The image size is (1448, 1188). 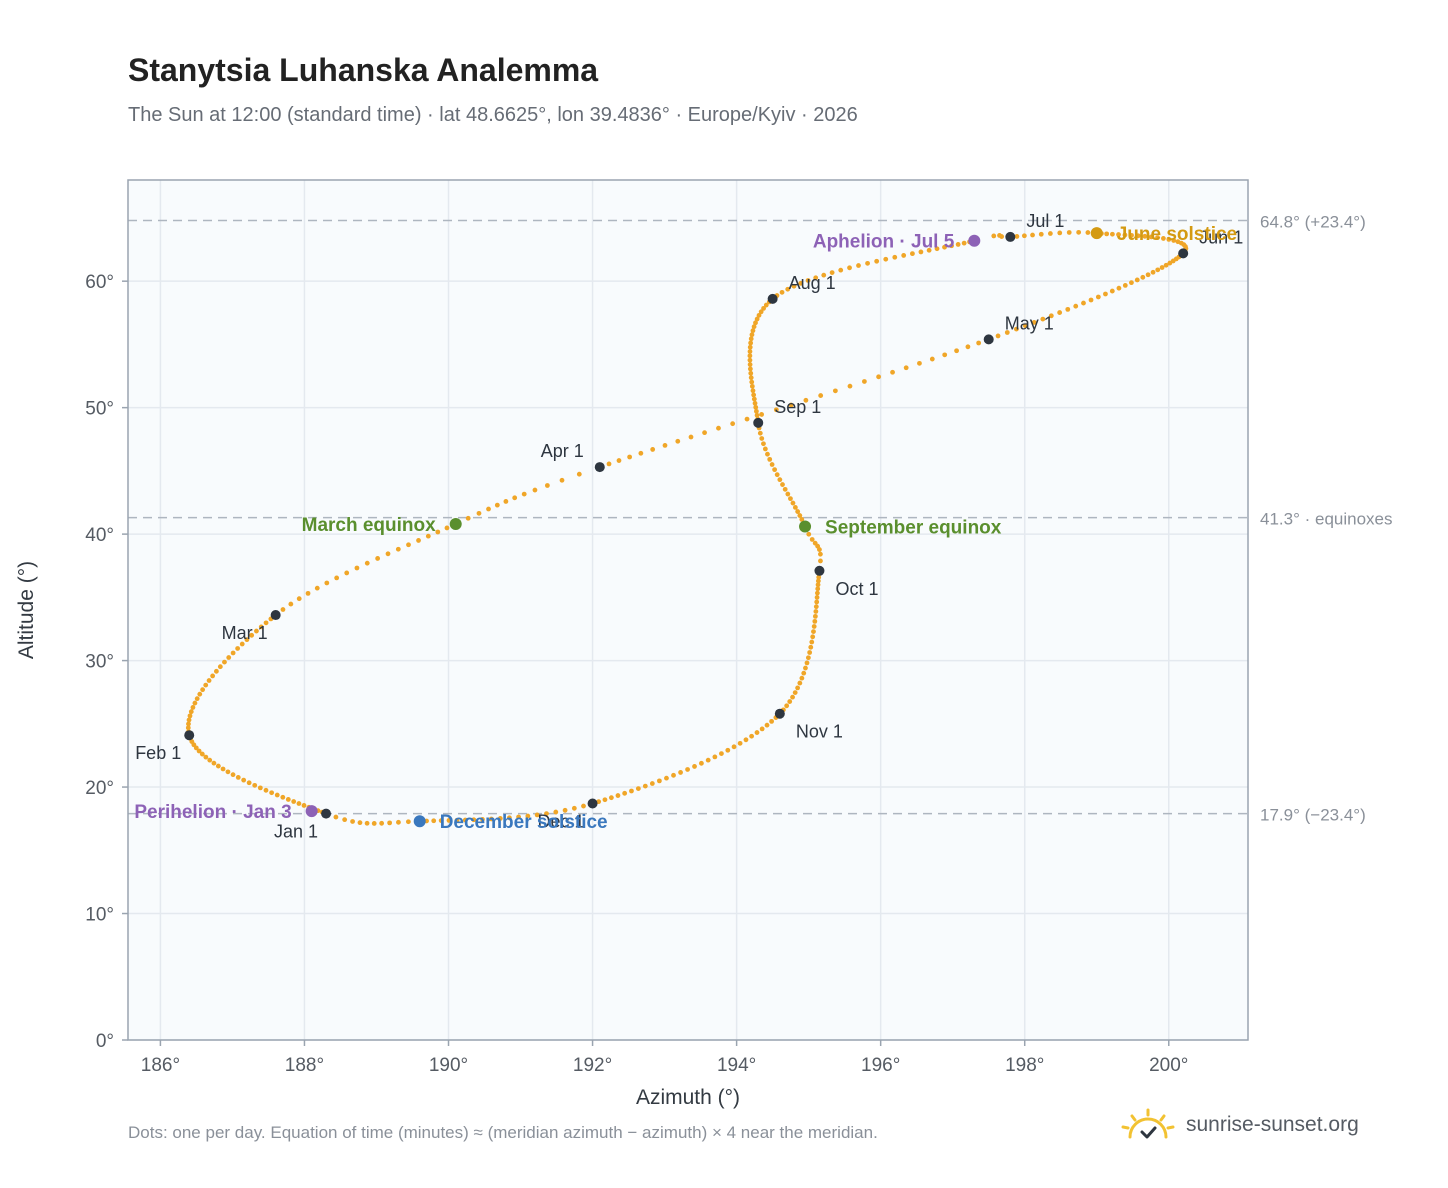 What do you see at coordinates (296, 832) in the screenshot?
I see `month-label: Jan 1` at bounding box center [296, 832].